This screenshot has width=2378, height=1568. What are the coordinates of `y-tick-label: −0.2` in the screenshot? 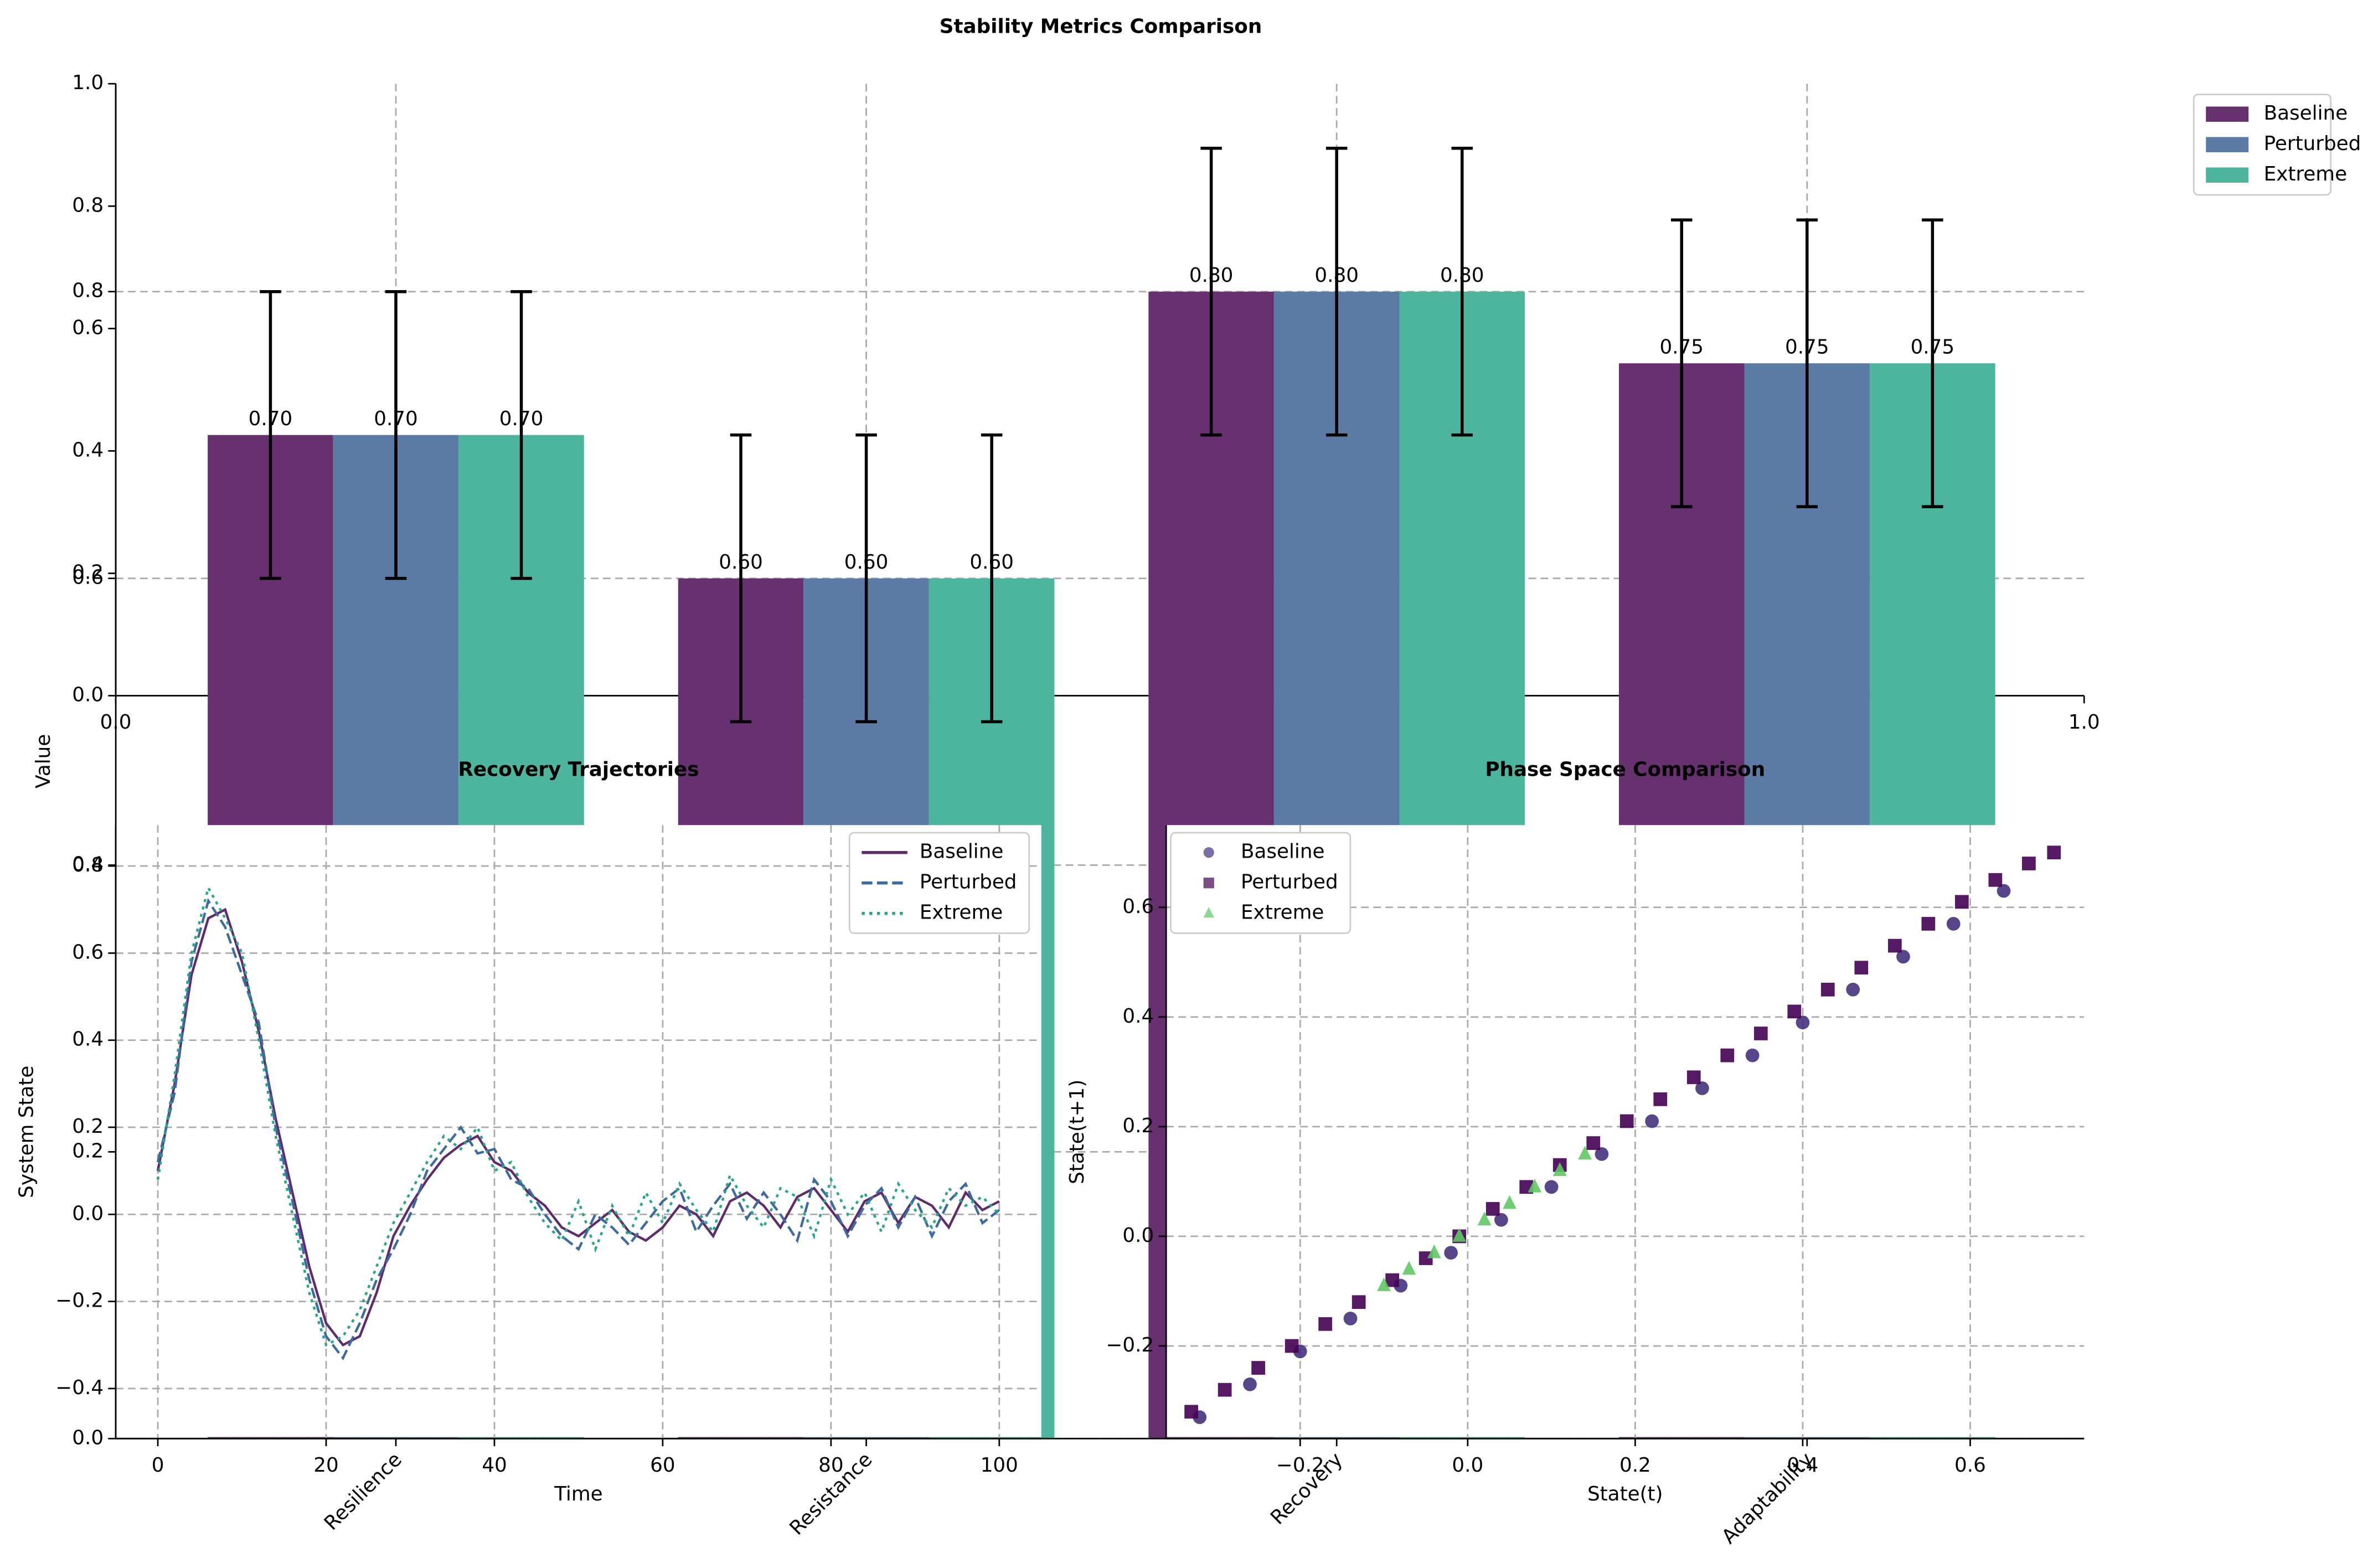 It's located at (79, 1301).